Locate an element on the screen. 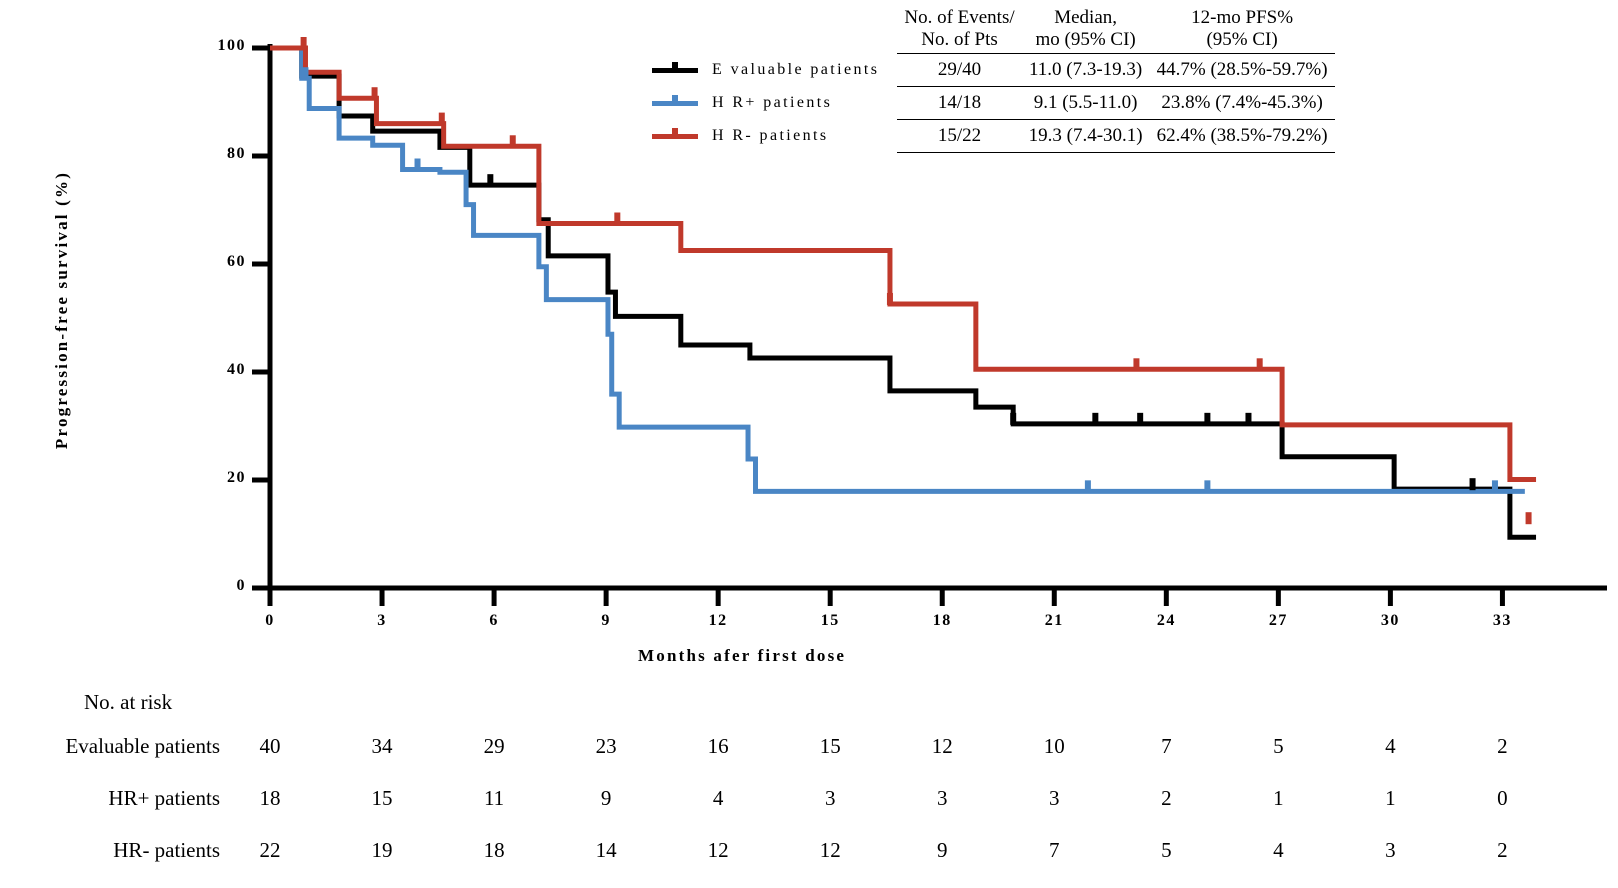  x-tick-label-24: 24 is located at coordinates (1166, 620).